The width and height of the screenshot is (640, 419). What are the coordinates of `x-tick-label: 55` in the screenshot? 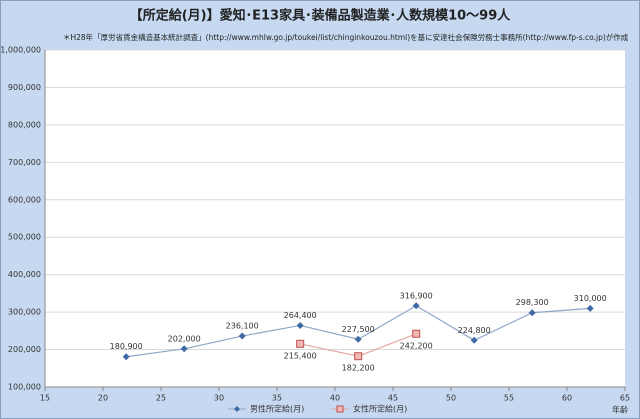 It's located at (509, 398).